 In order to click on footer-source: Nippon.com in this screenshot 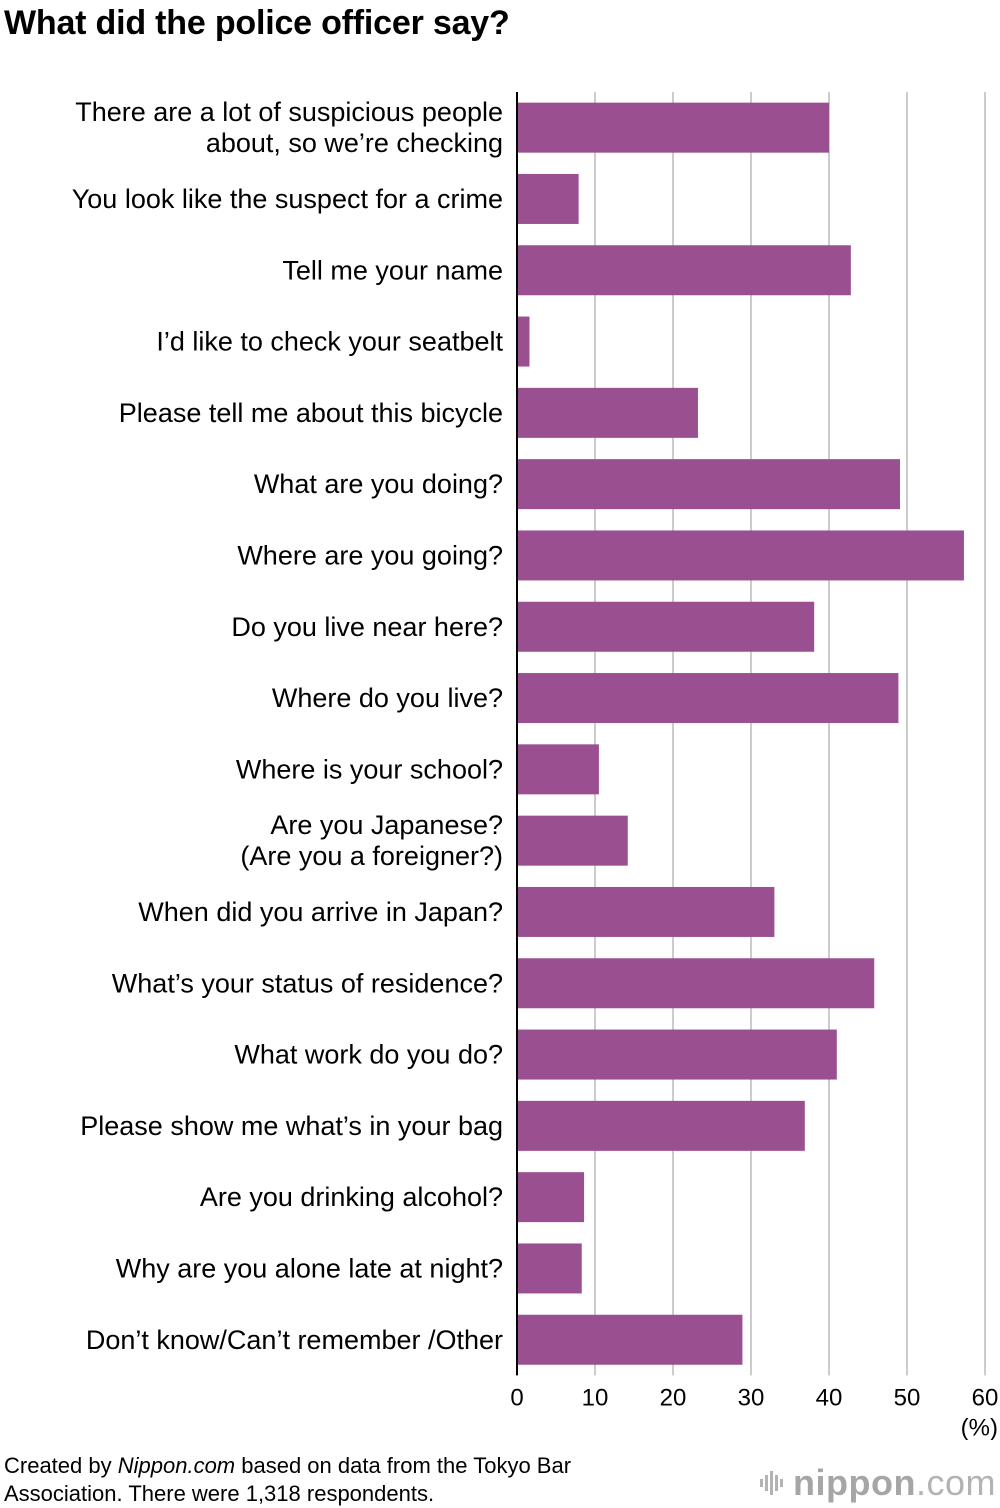, I will do `click(176, 1465)`.